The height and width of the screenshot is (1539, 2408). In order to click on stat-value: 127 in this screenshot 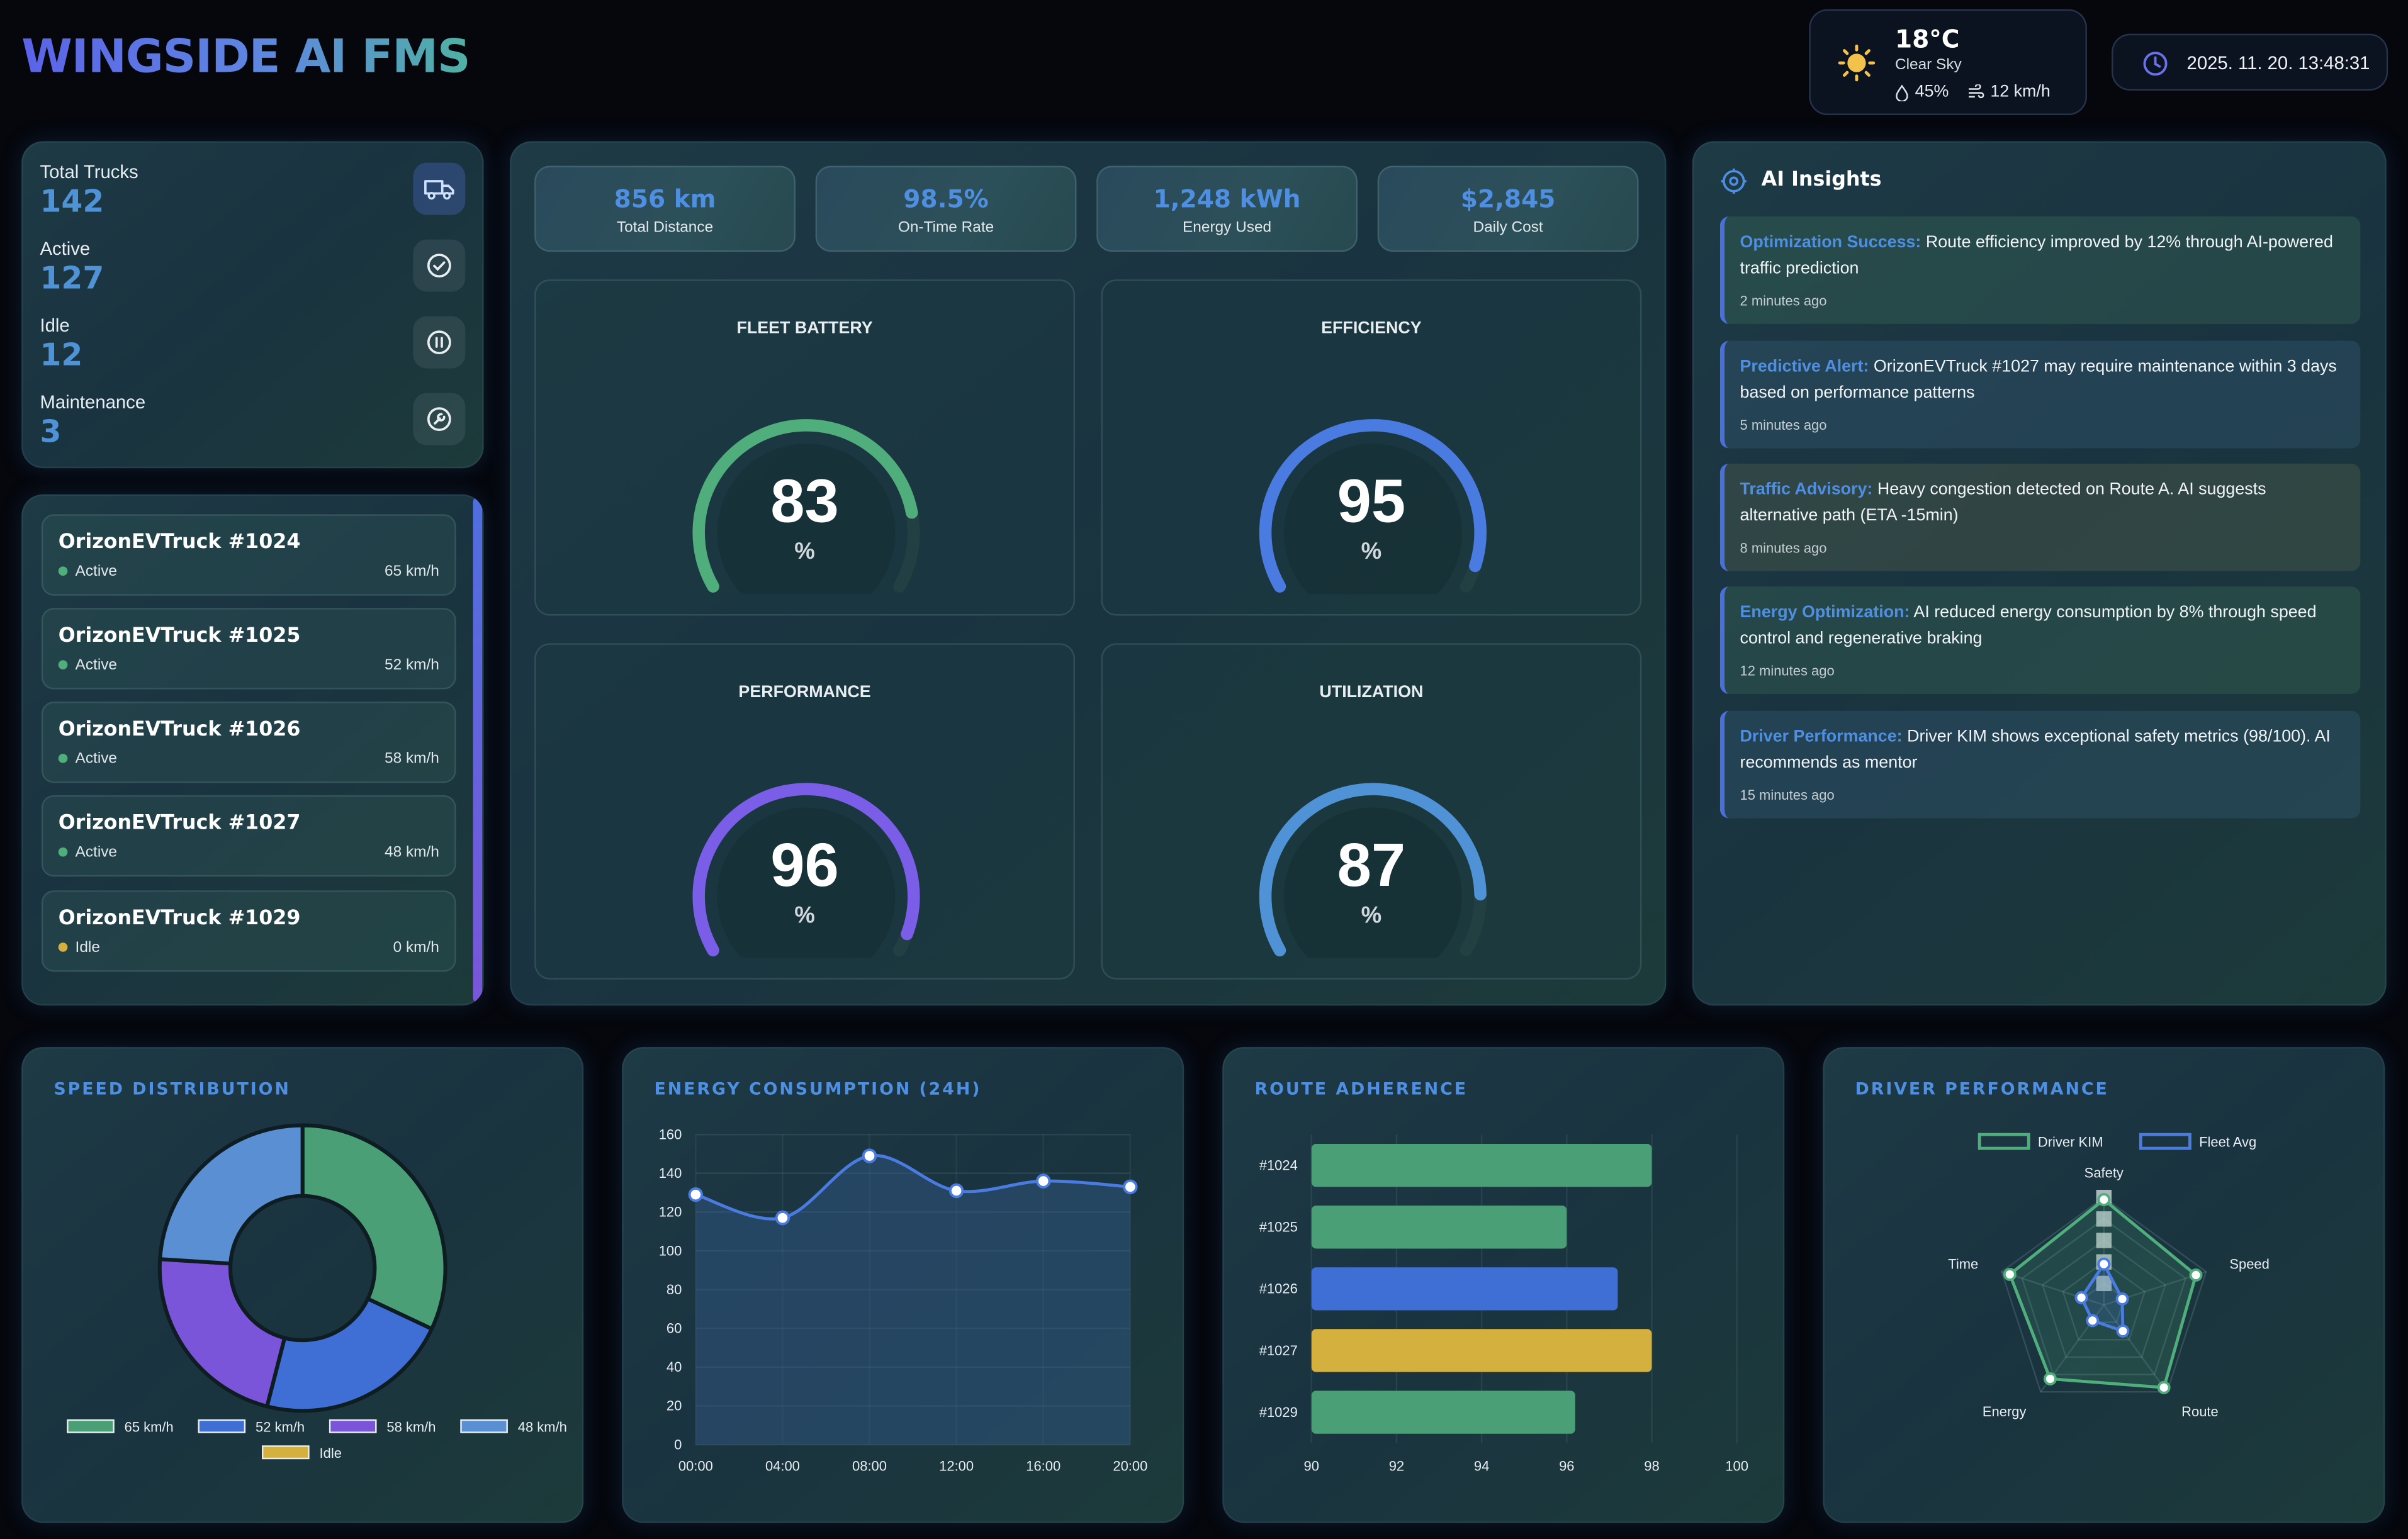, I will do `click(72, 277)`.